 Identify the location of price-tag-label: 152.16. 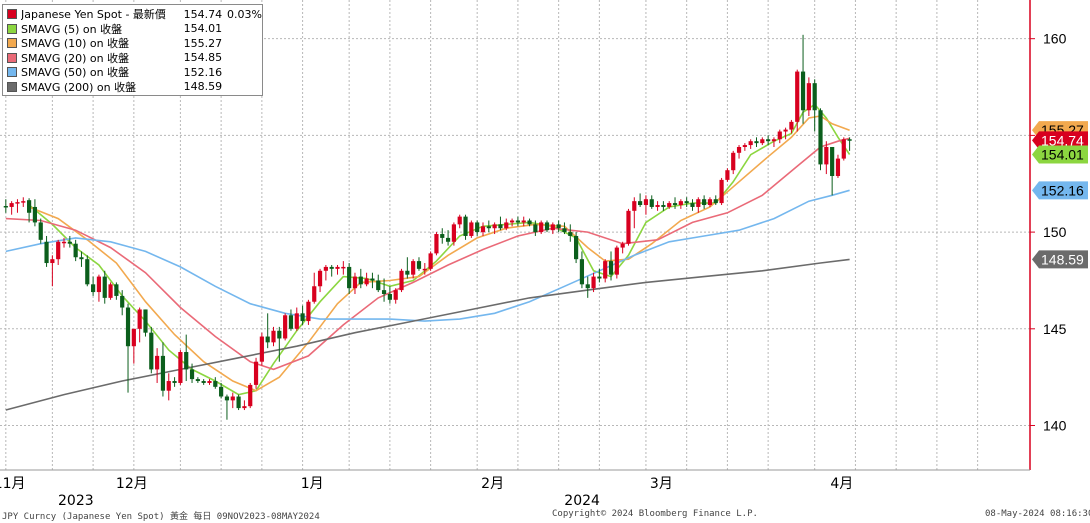
(1062, 190).